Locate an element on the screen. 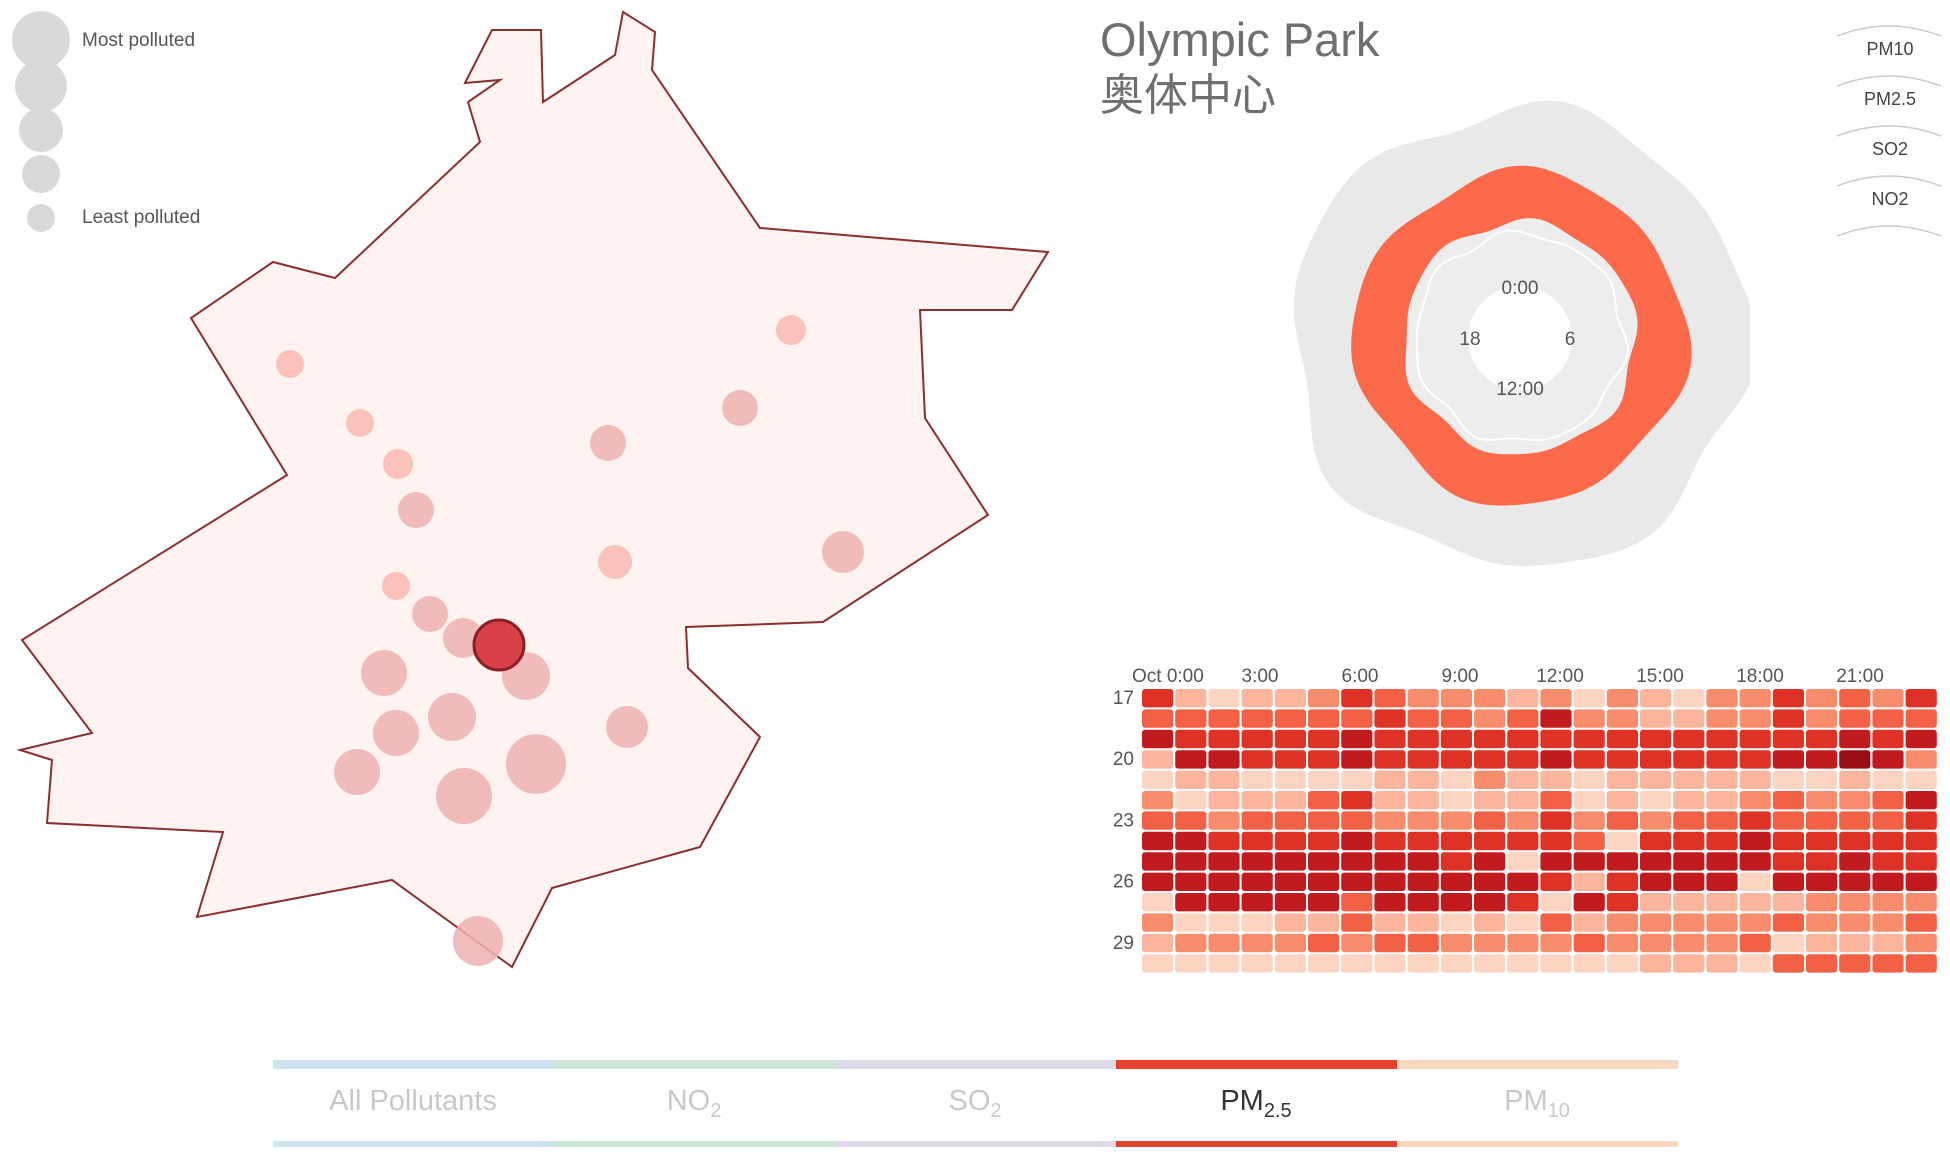  radial-label-top: 0:00 is located at coordinates (1520, 288).